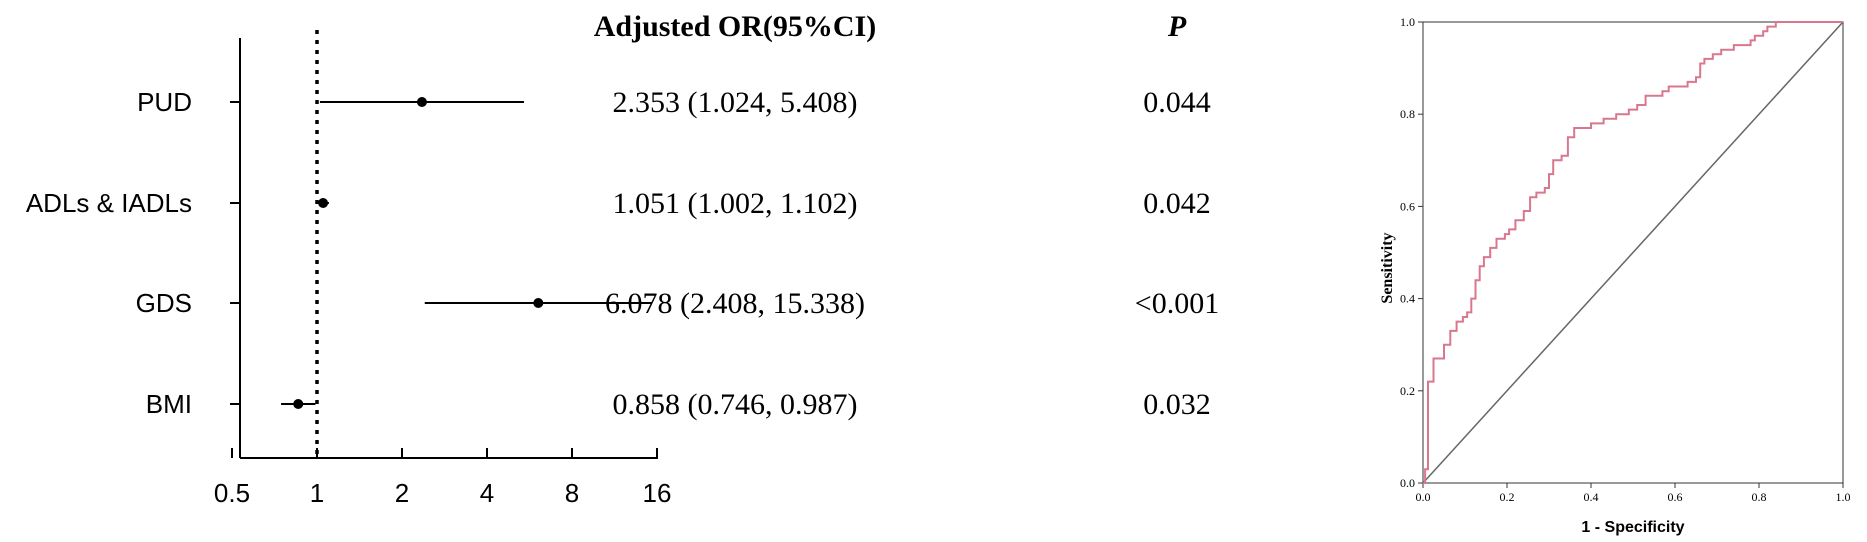  What do you see at coordinates (232, 493) in the screenshot?
I see `forest-x-tick-label: 0.5` at bounding box center [232, 493].